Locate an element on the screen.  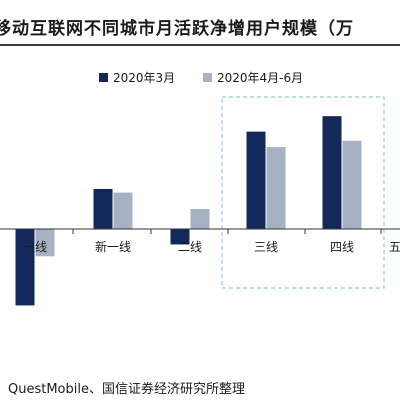
bar-s1-新一线 is located at coordinates (103, 208).